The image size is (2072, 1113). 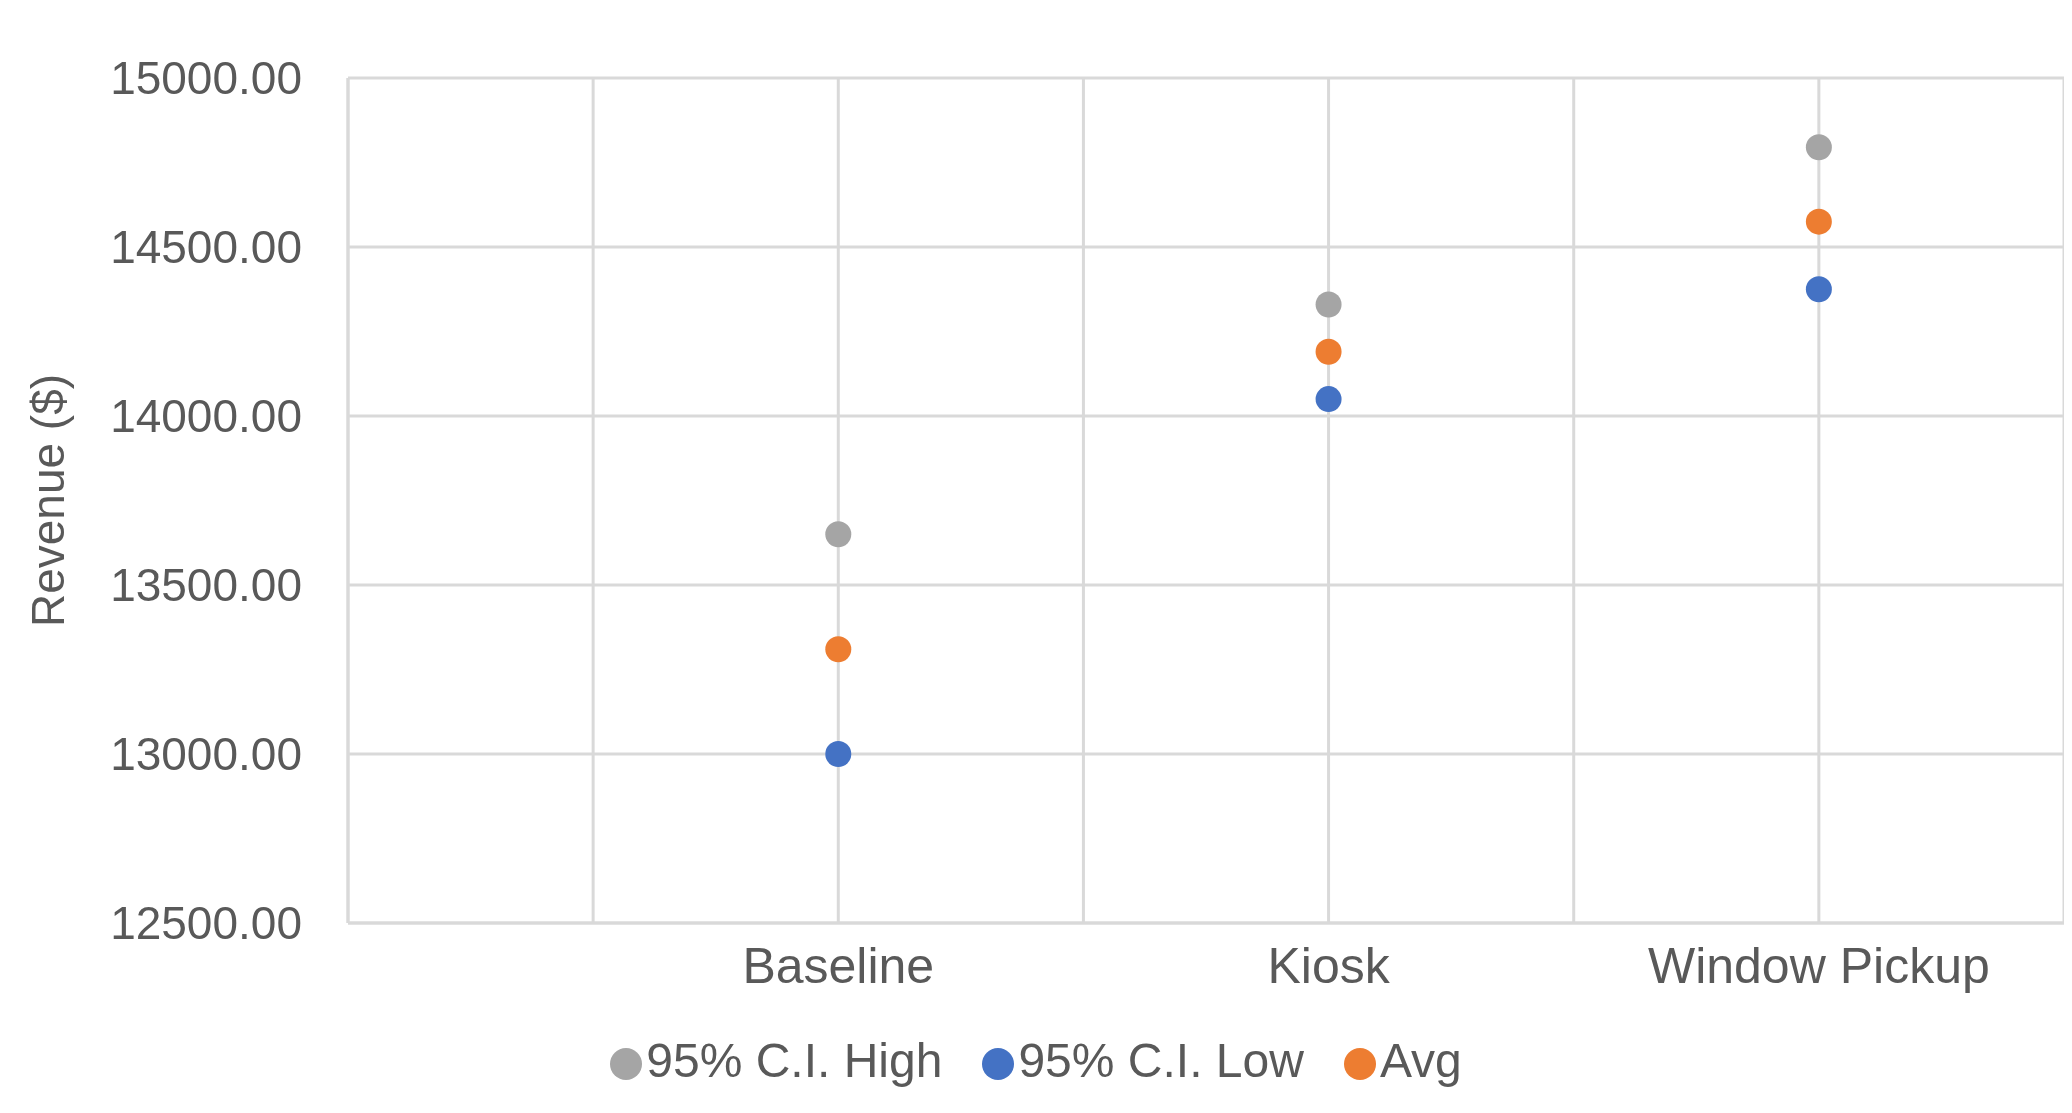 What do you see at coordinates (838, 965) in the screenshot?
I see `x-tick-label: Baseline` at bounding box center [838, 965].